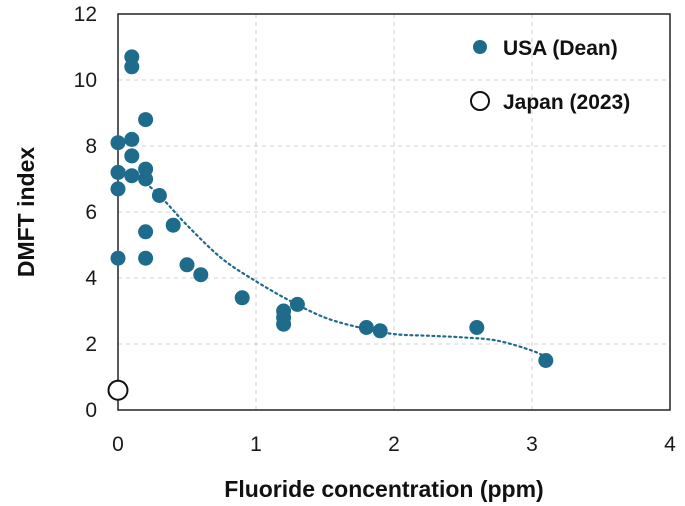  What do you see at coordinates (85, 80) in the screenshot?
I see `y-tick-label: 10` at bounding box center [85, 80].